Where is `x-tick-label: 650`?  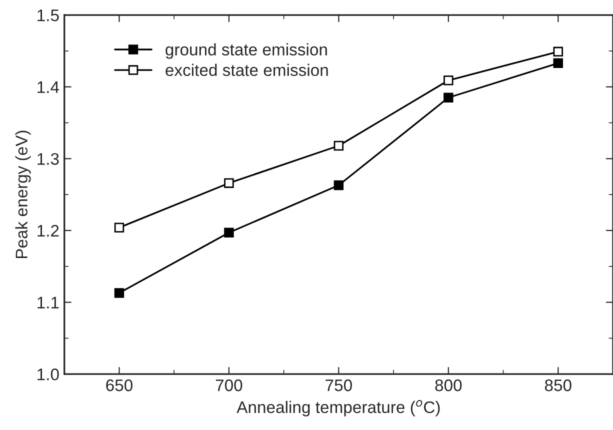
x-tick-label: 650 is located at coordinates (119, 385).